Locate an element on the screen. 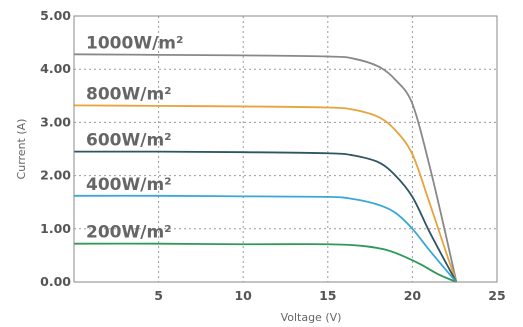  y-tick-label: 1.00 is located at coordinates (55, 228).